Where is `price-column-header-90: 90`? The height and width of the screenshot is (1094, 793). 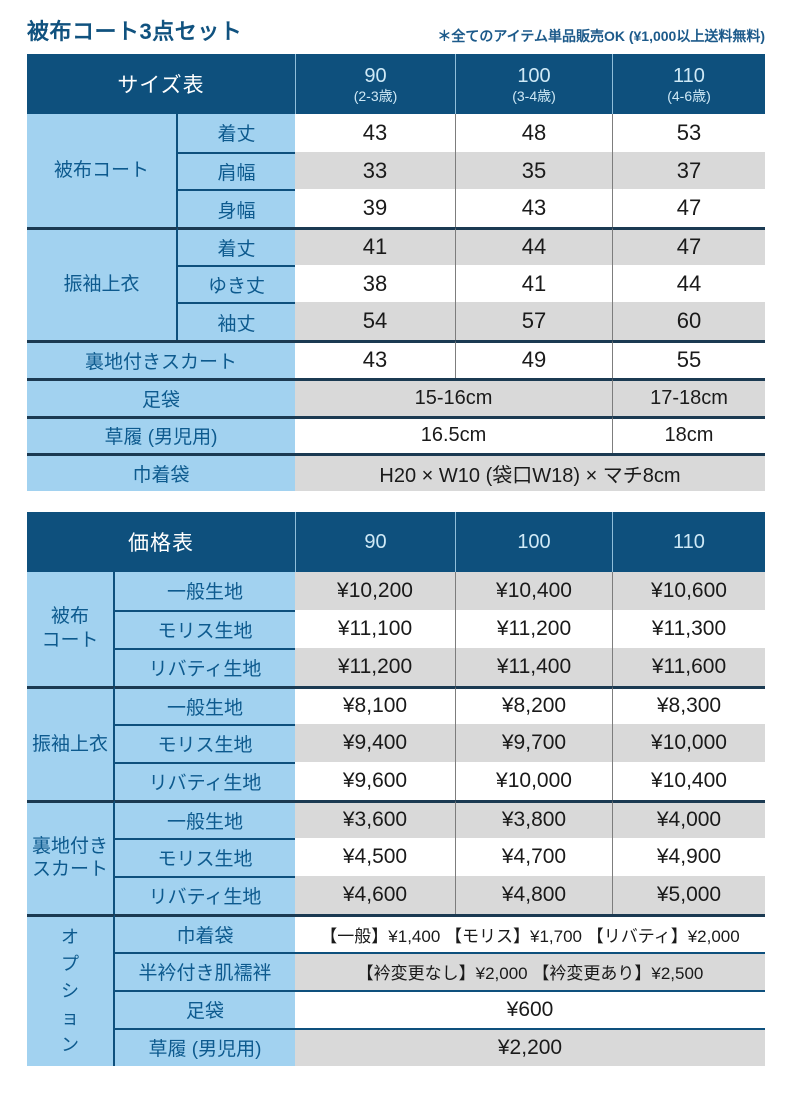 price-column-header-90: 90 is located at coordinates (375, 541).